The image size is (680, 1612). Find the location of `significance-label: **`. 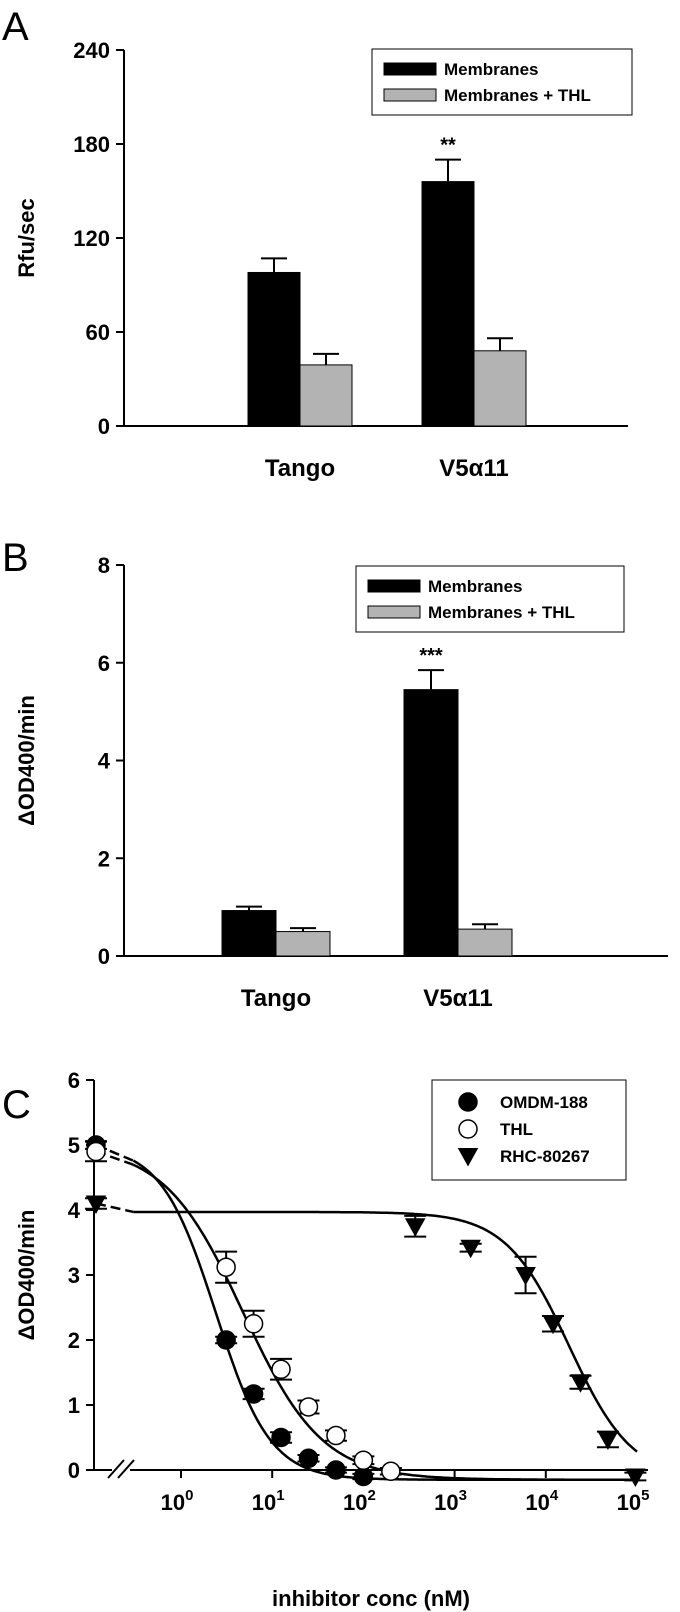

significance-label: ** is located at coordinates (448, 146).